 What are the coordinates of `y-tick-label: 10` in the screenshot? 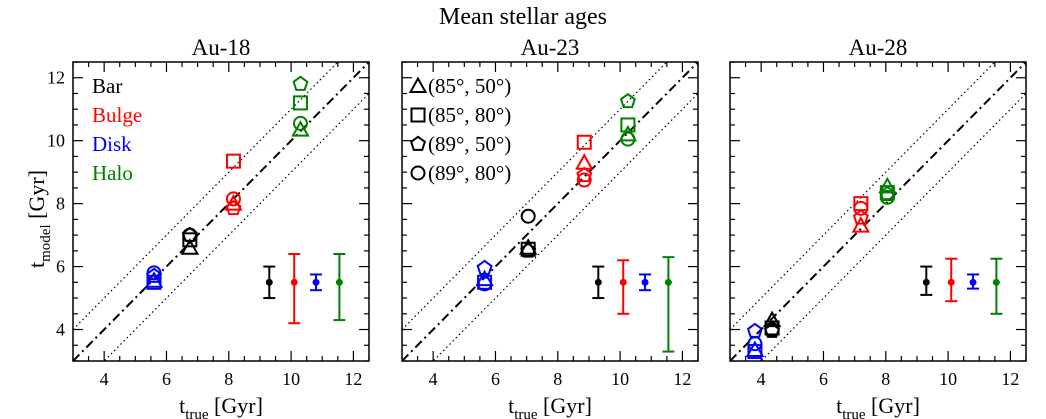 It's located at (56, 141).